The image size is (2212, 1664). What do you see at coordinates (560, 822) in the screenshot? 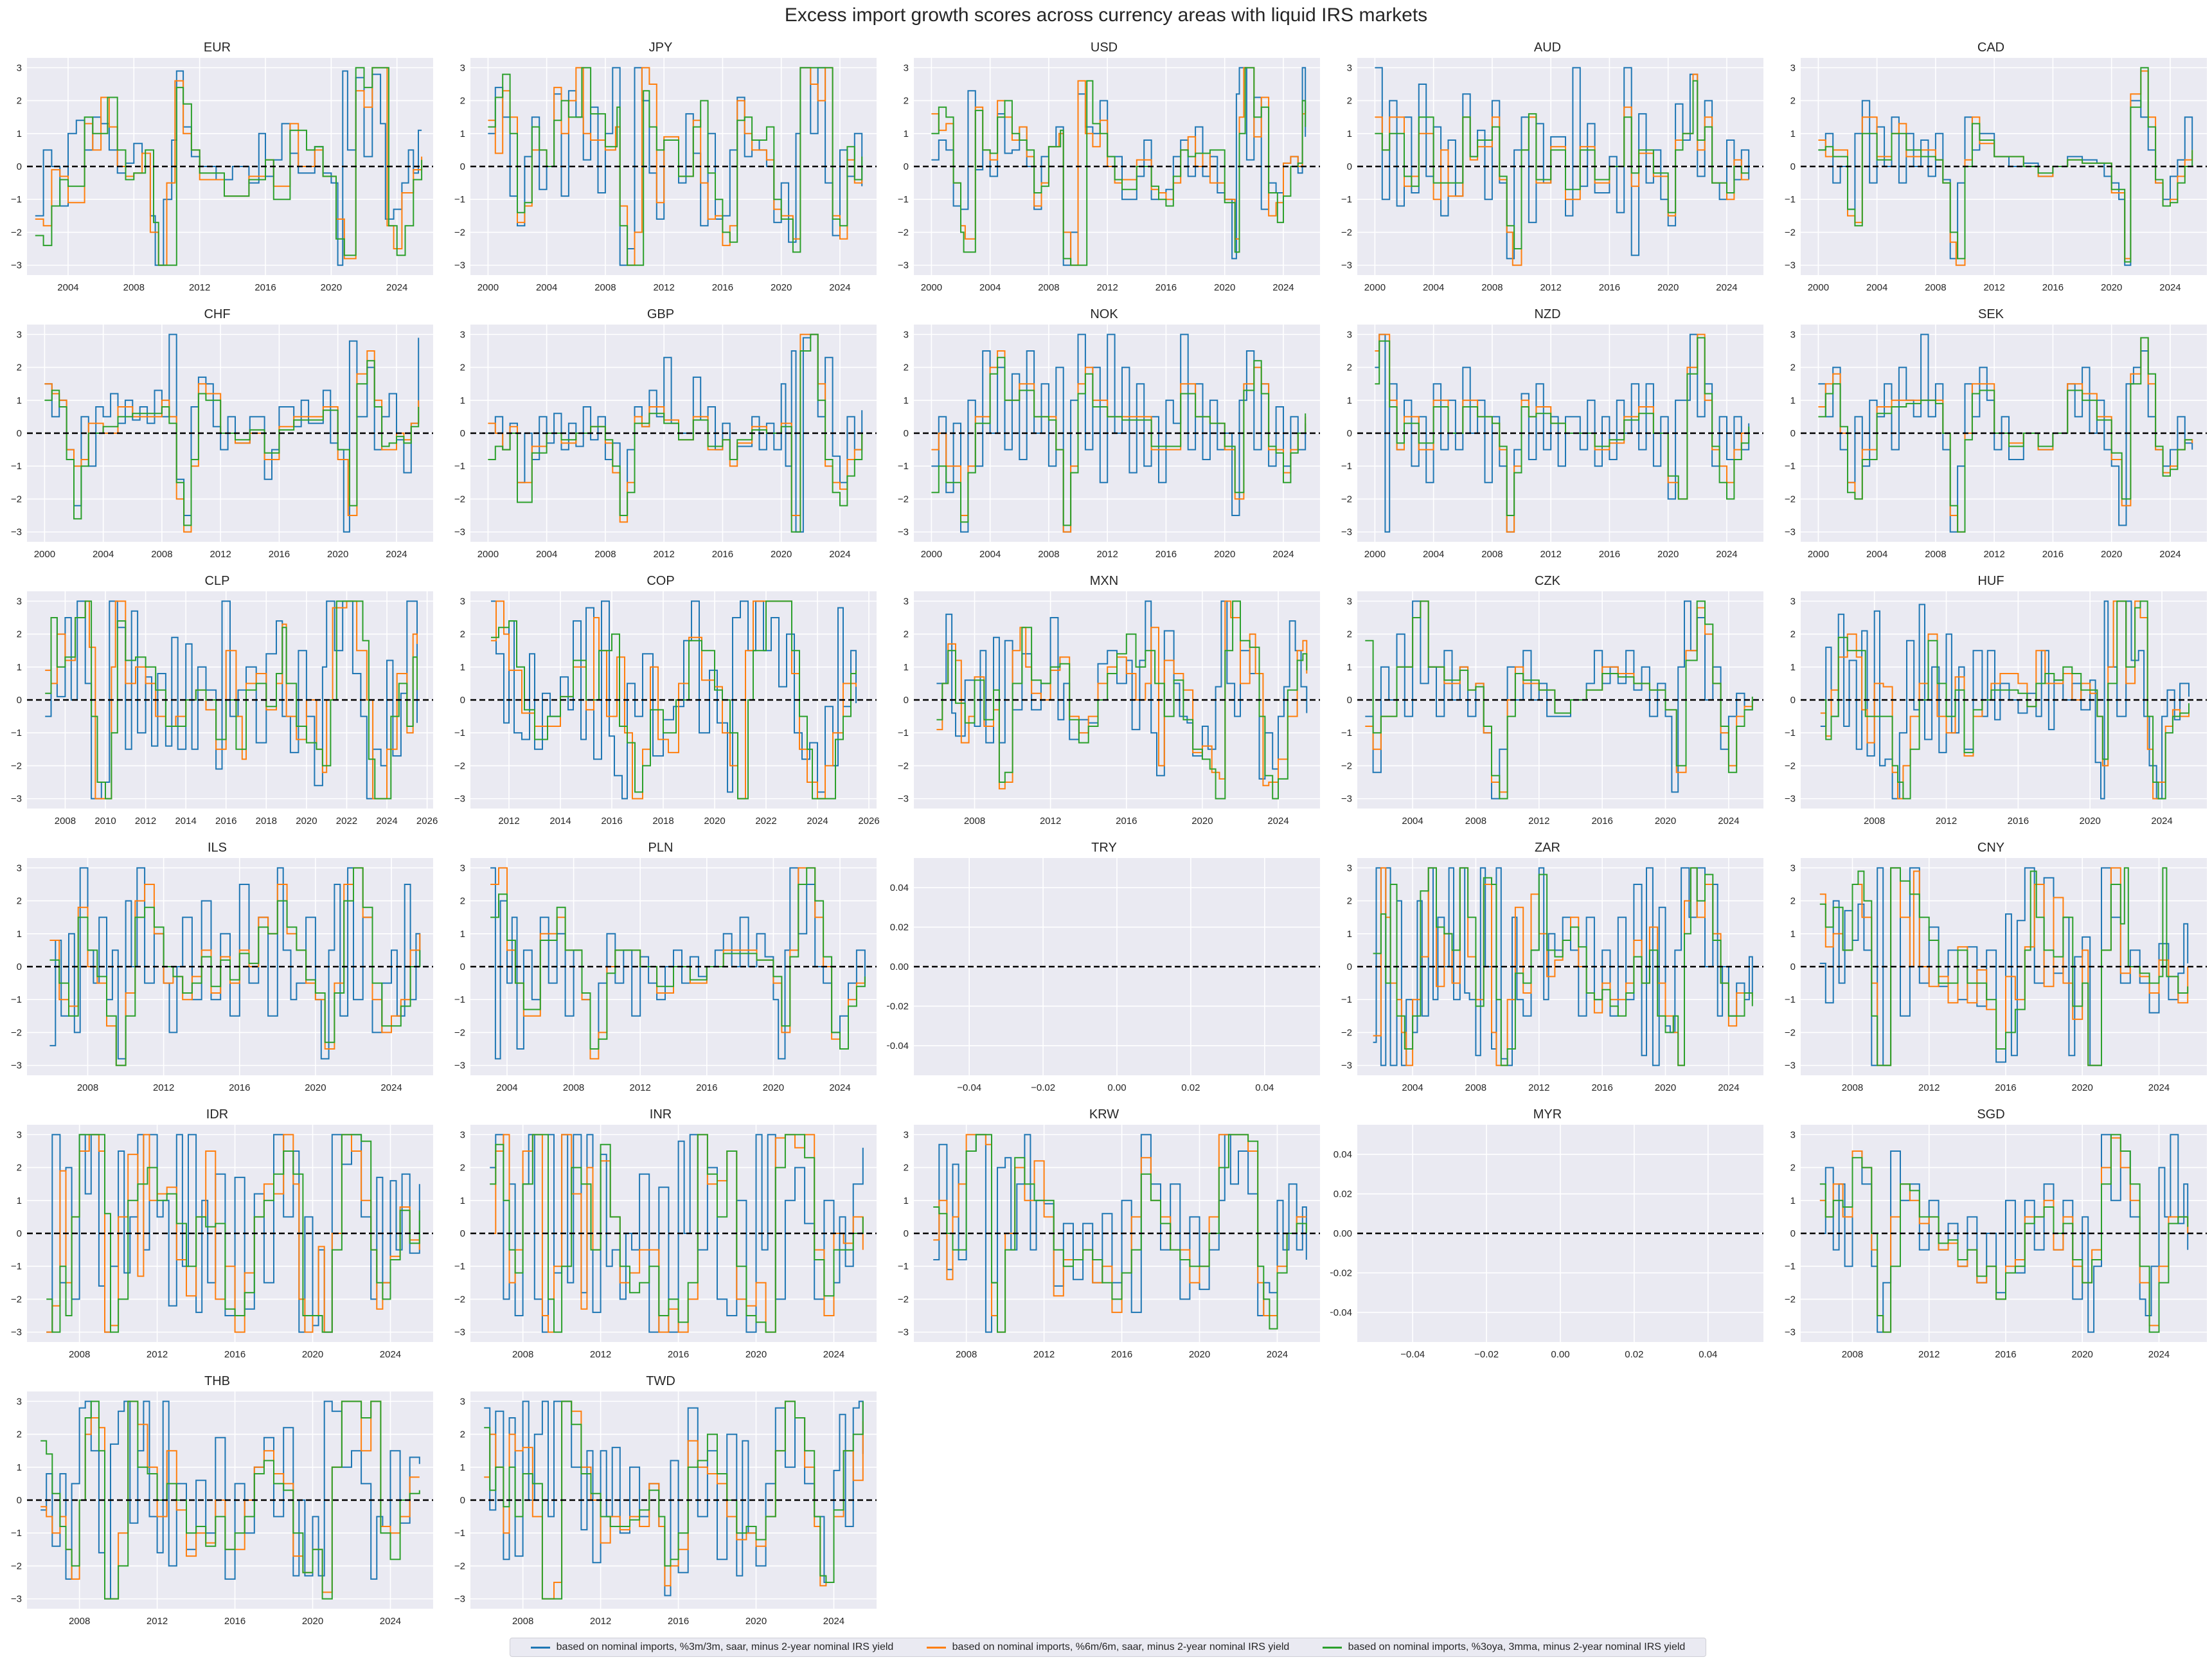
I see `svg-text: 2014` at bounding box center [560, 822].